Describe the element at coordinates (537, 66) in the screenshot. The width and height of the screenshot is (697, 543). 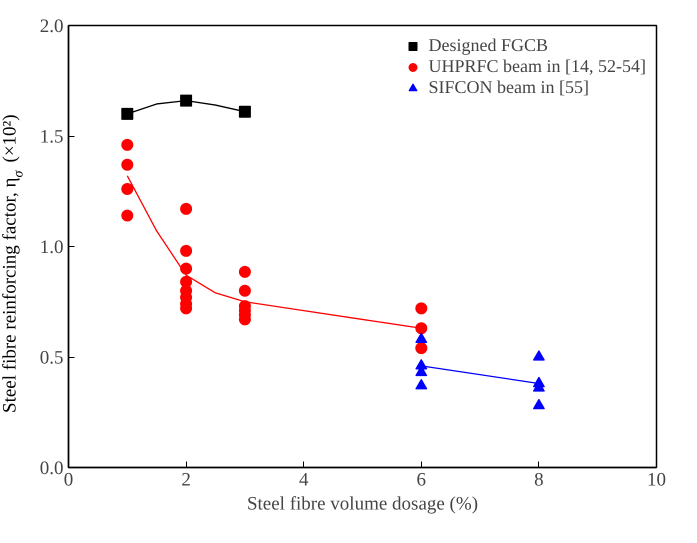
I see `legend-label: UHPRFC beam in [14, 52-54]` at that location.